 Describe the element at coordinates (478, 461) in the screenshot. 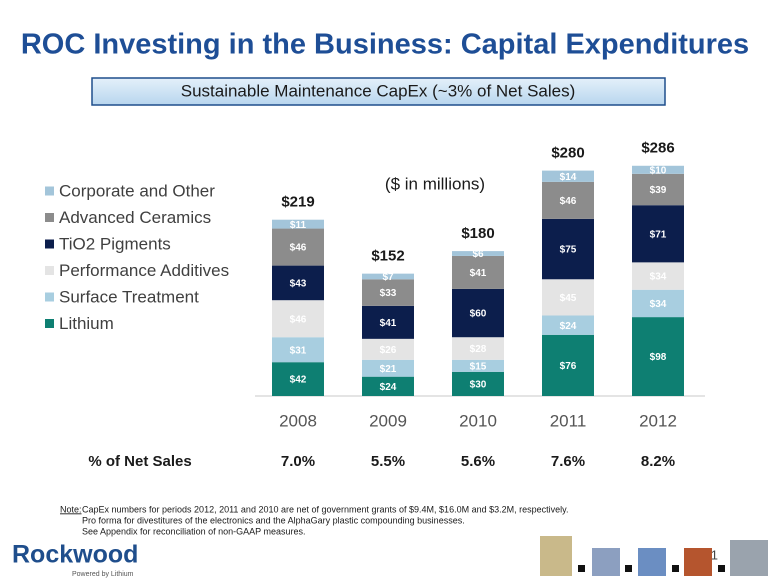

I see `net-sales-pct: 5.6%` at that location.